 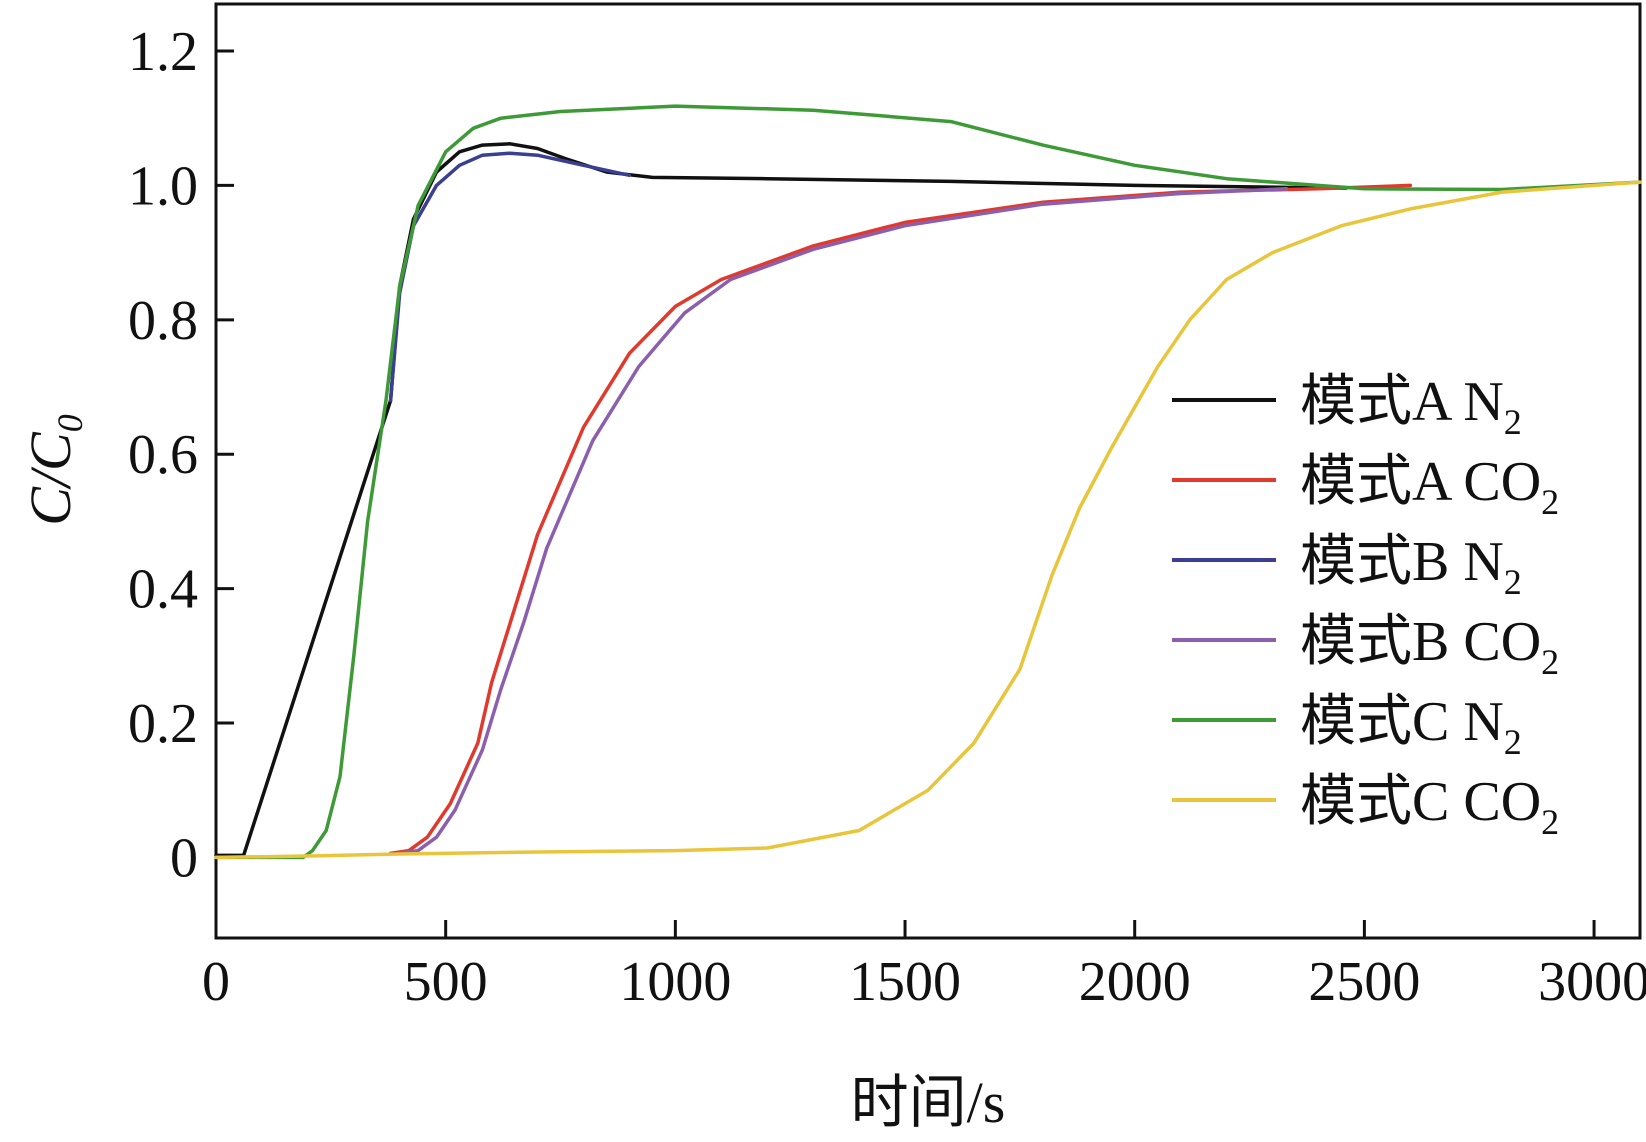 I want to click on legend-label-b_n2: 模式B N2, so click(x=1411, y=566).